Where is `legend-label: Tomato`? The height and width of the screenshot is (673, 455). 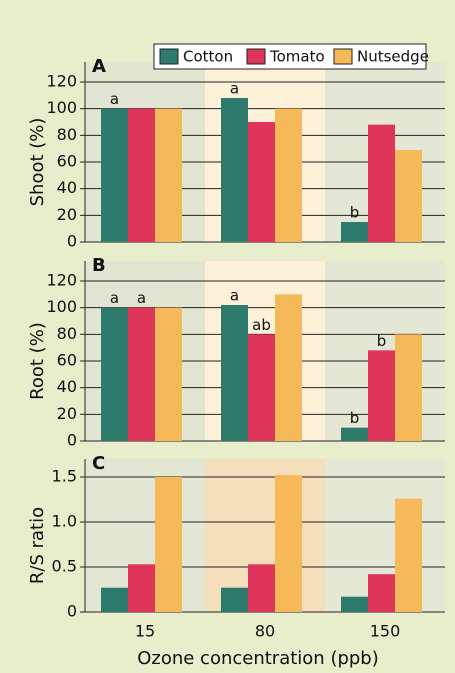 legend-label: Tomato is located at coordinates (297, 57).